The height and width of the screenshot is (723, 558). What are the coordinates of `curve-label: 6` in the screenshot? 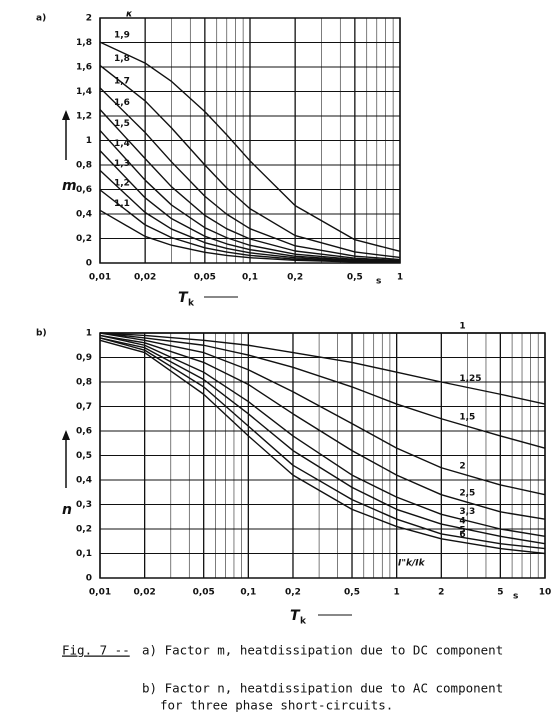 It's located at (462, 535).